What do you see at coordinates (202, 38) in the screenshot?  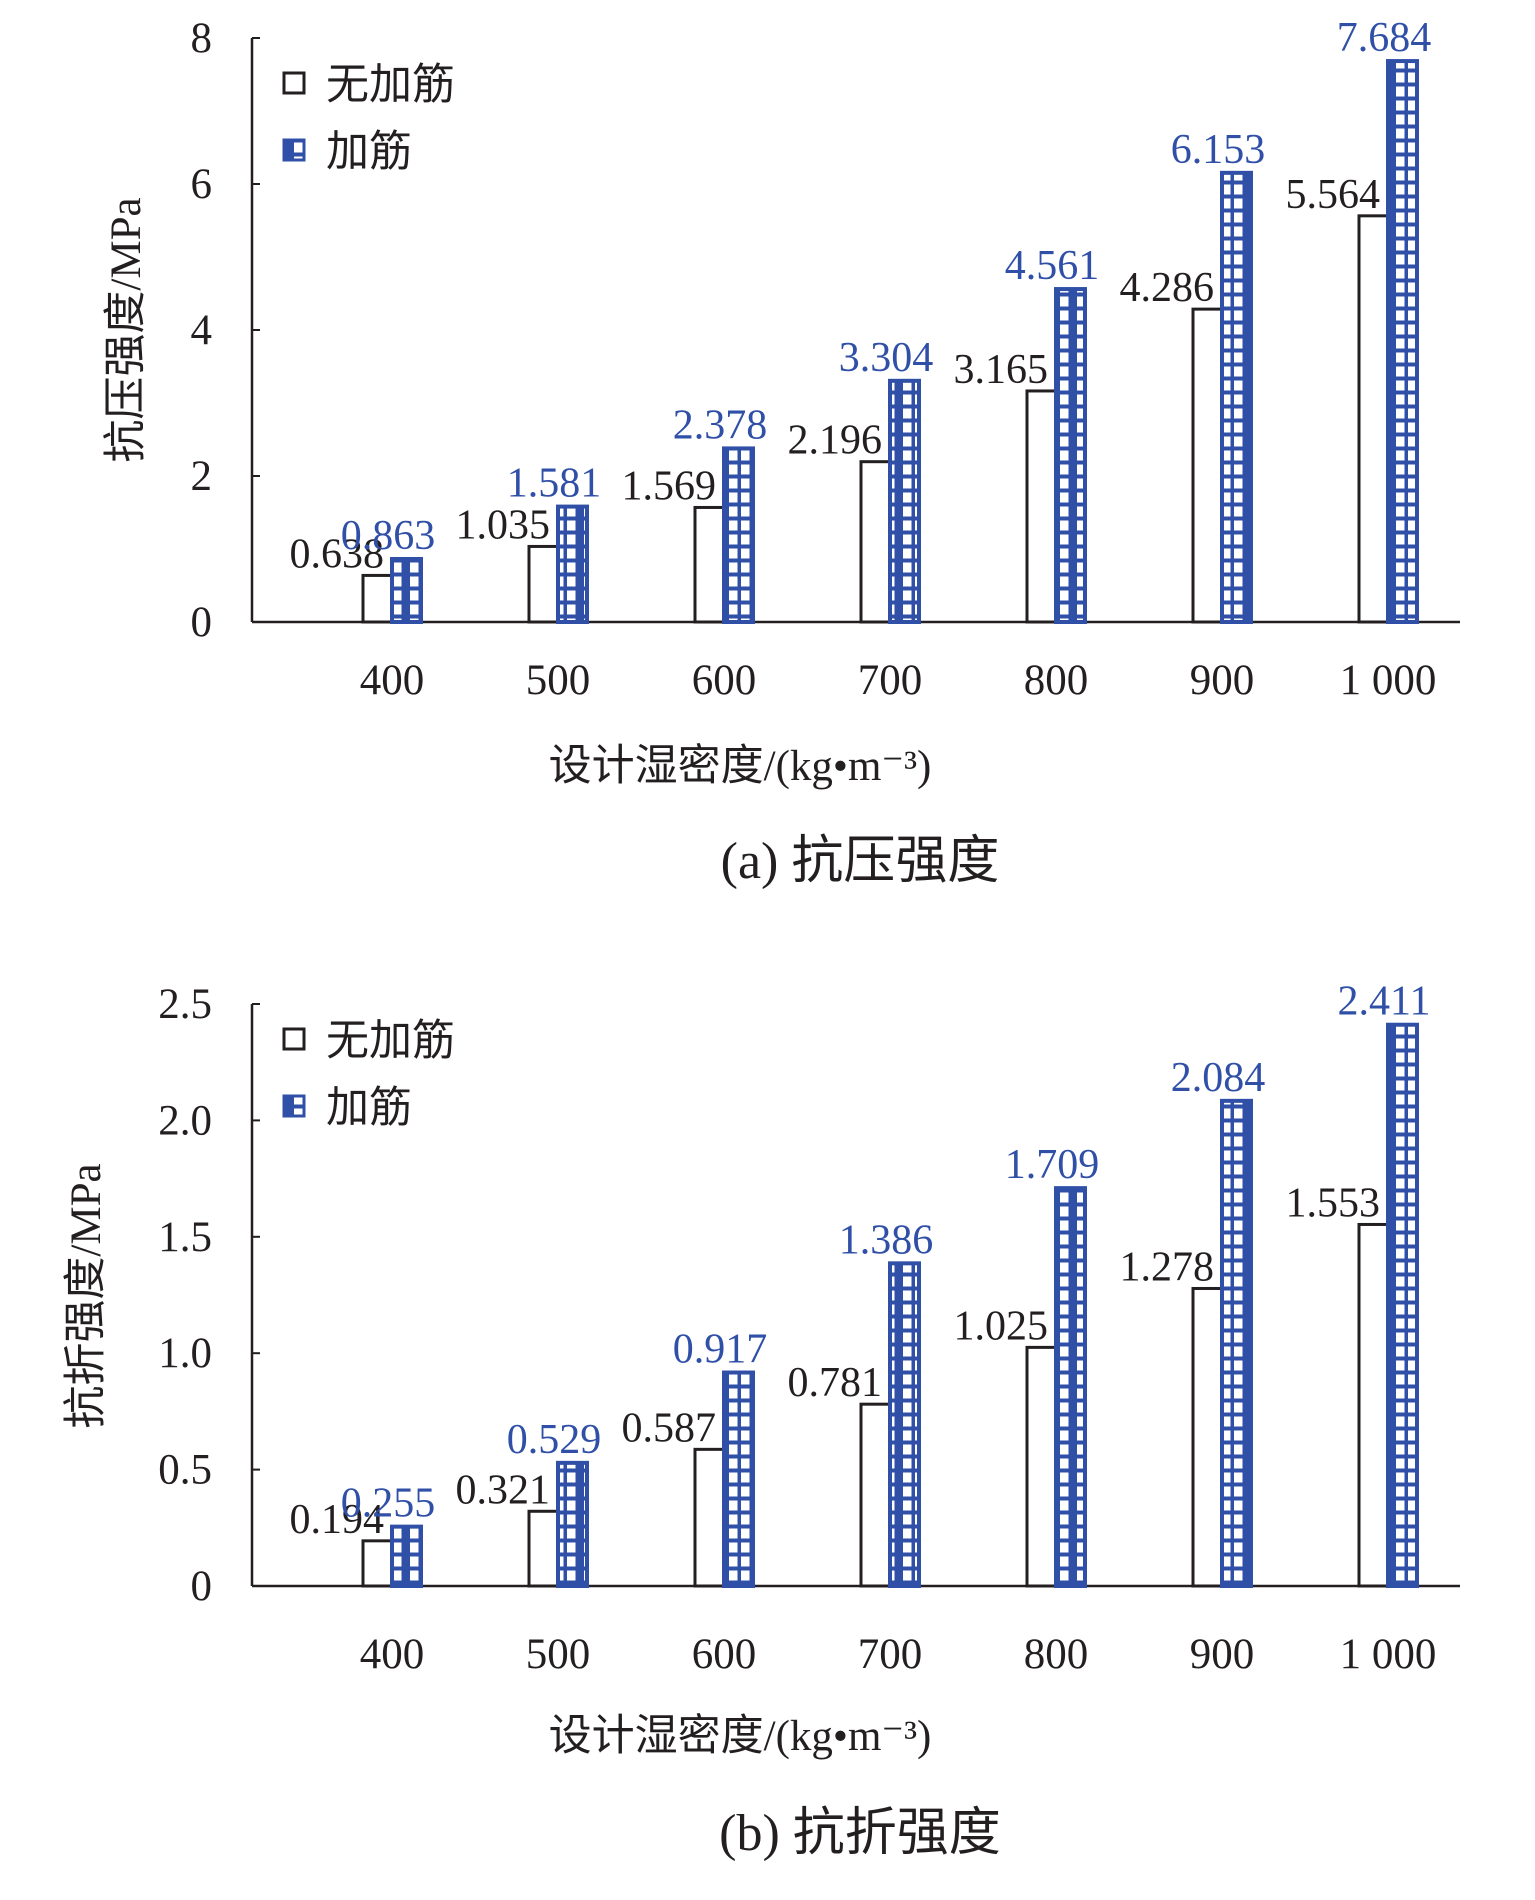 I see `y-tick-label: 8` at bounding box center [202, 38].